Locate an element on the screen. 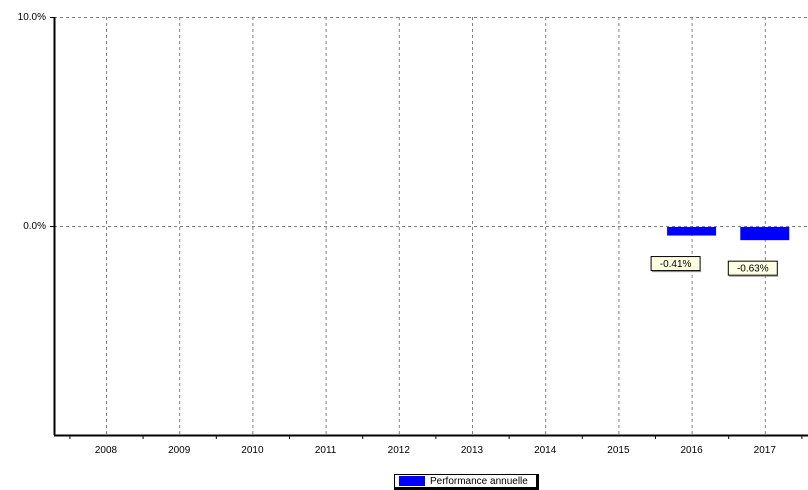 The height and width of the screenshot is (490, 808). x-tick-label: 2014 is located at coordinates (545, 450).